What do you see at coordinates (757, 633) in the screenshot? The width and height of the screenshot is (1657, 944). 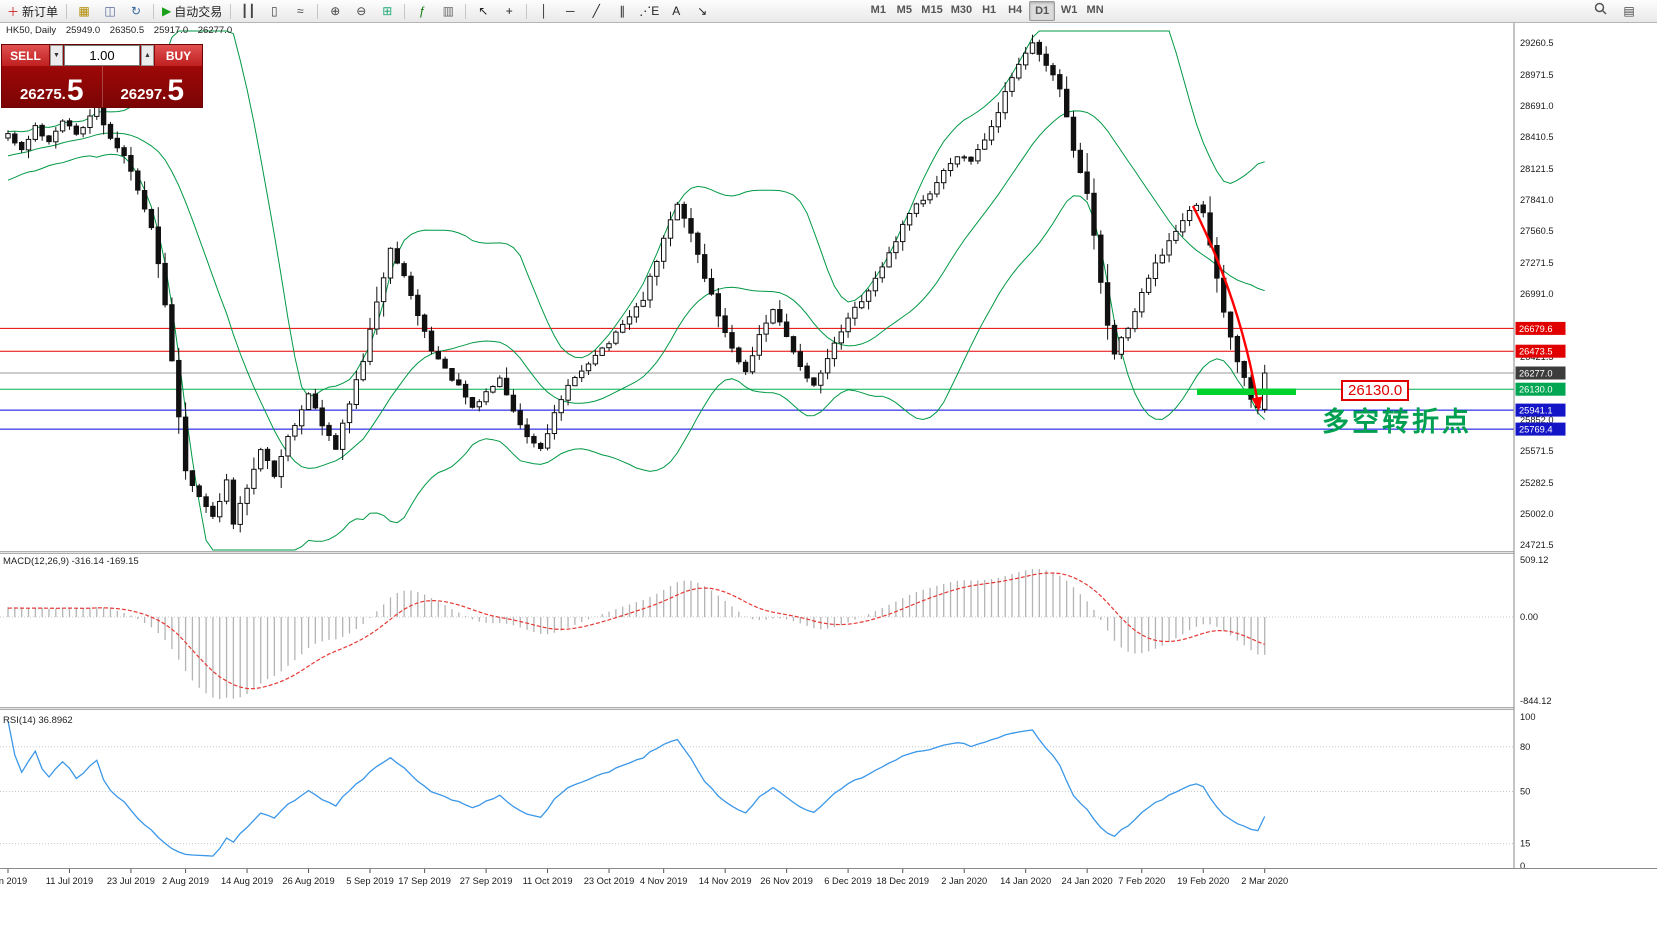 I see `macd-pane` at bounding box center [757, 633].